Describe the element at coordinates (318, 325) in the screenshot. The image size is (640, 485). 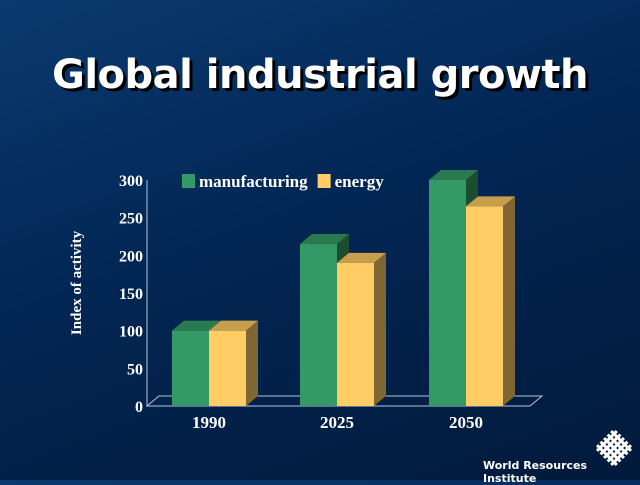
I see `bar-manufacturing-2025` at that location.